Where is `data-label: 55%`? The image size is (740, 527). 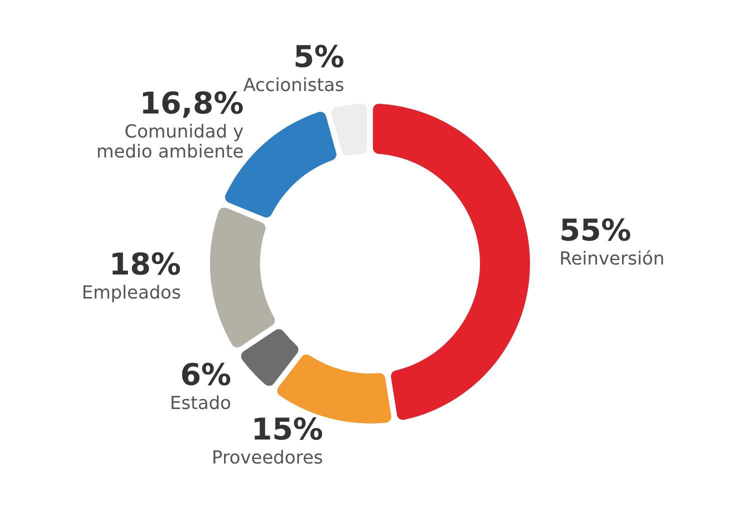 data-label: 55% is located at coordinates (595, 231).